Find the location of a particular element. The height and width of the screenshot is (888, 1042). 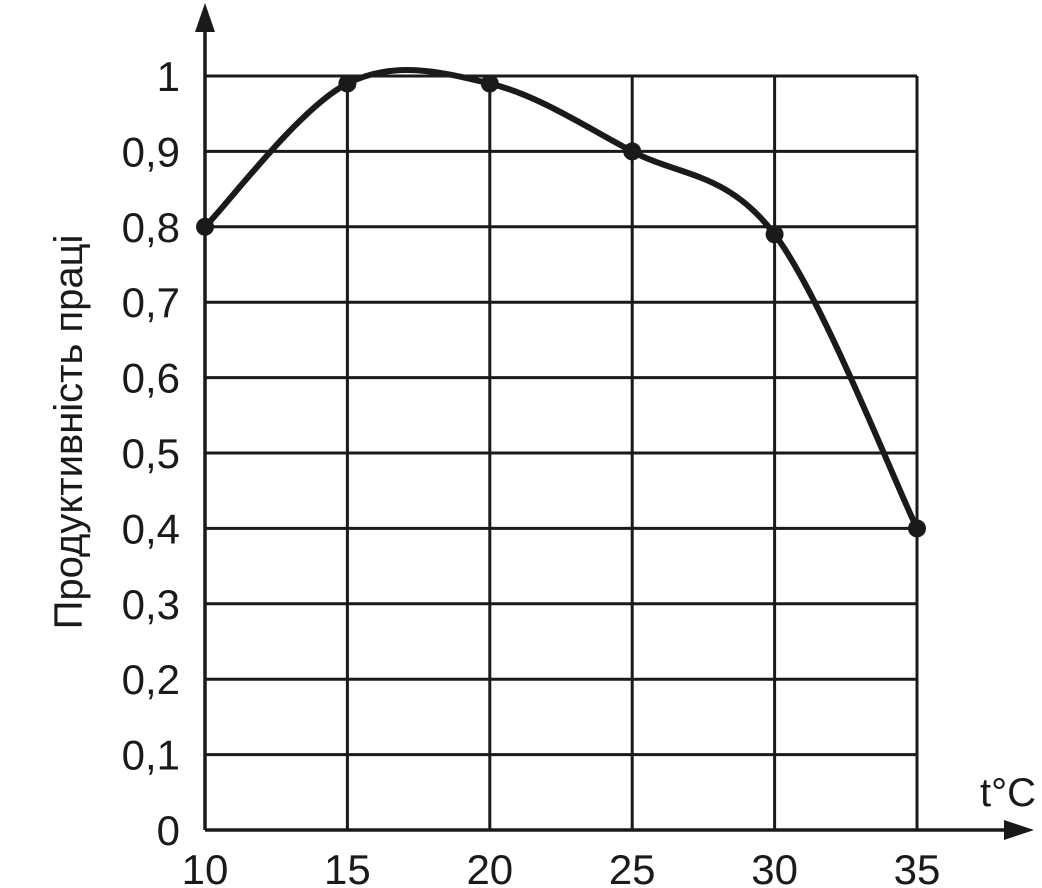

y-tick-label: 0,3 is located at coordinates (151, 604).